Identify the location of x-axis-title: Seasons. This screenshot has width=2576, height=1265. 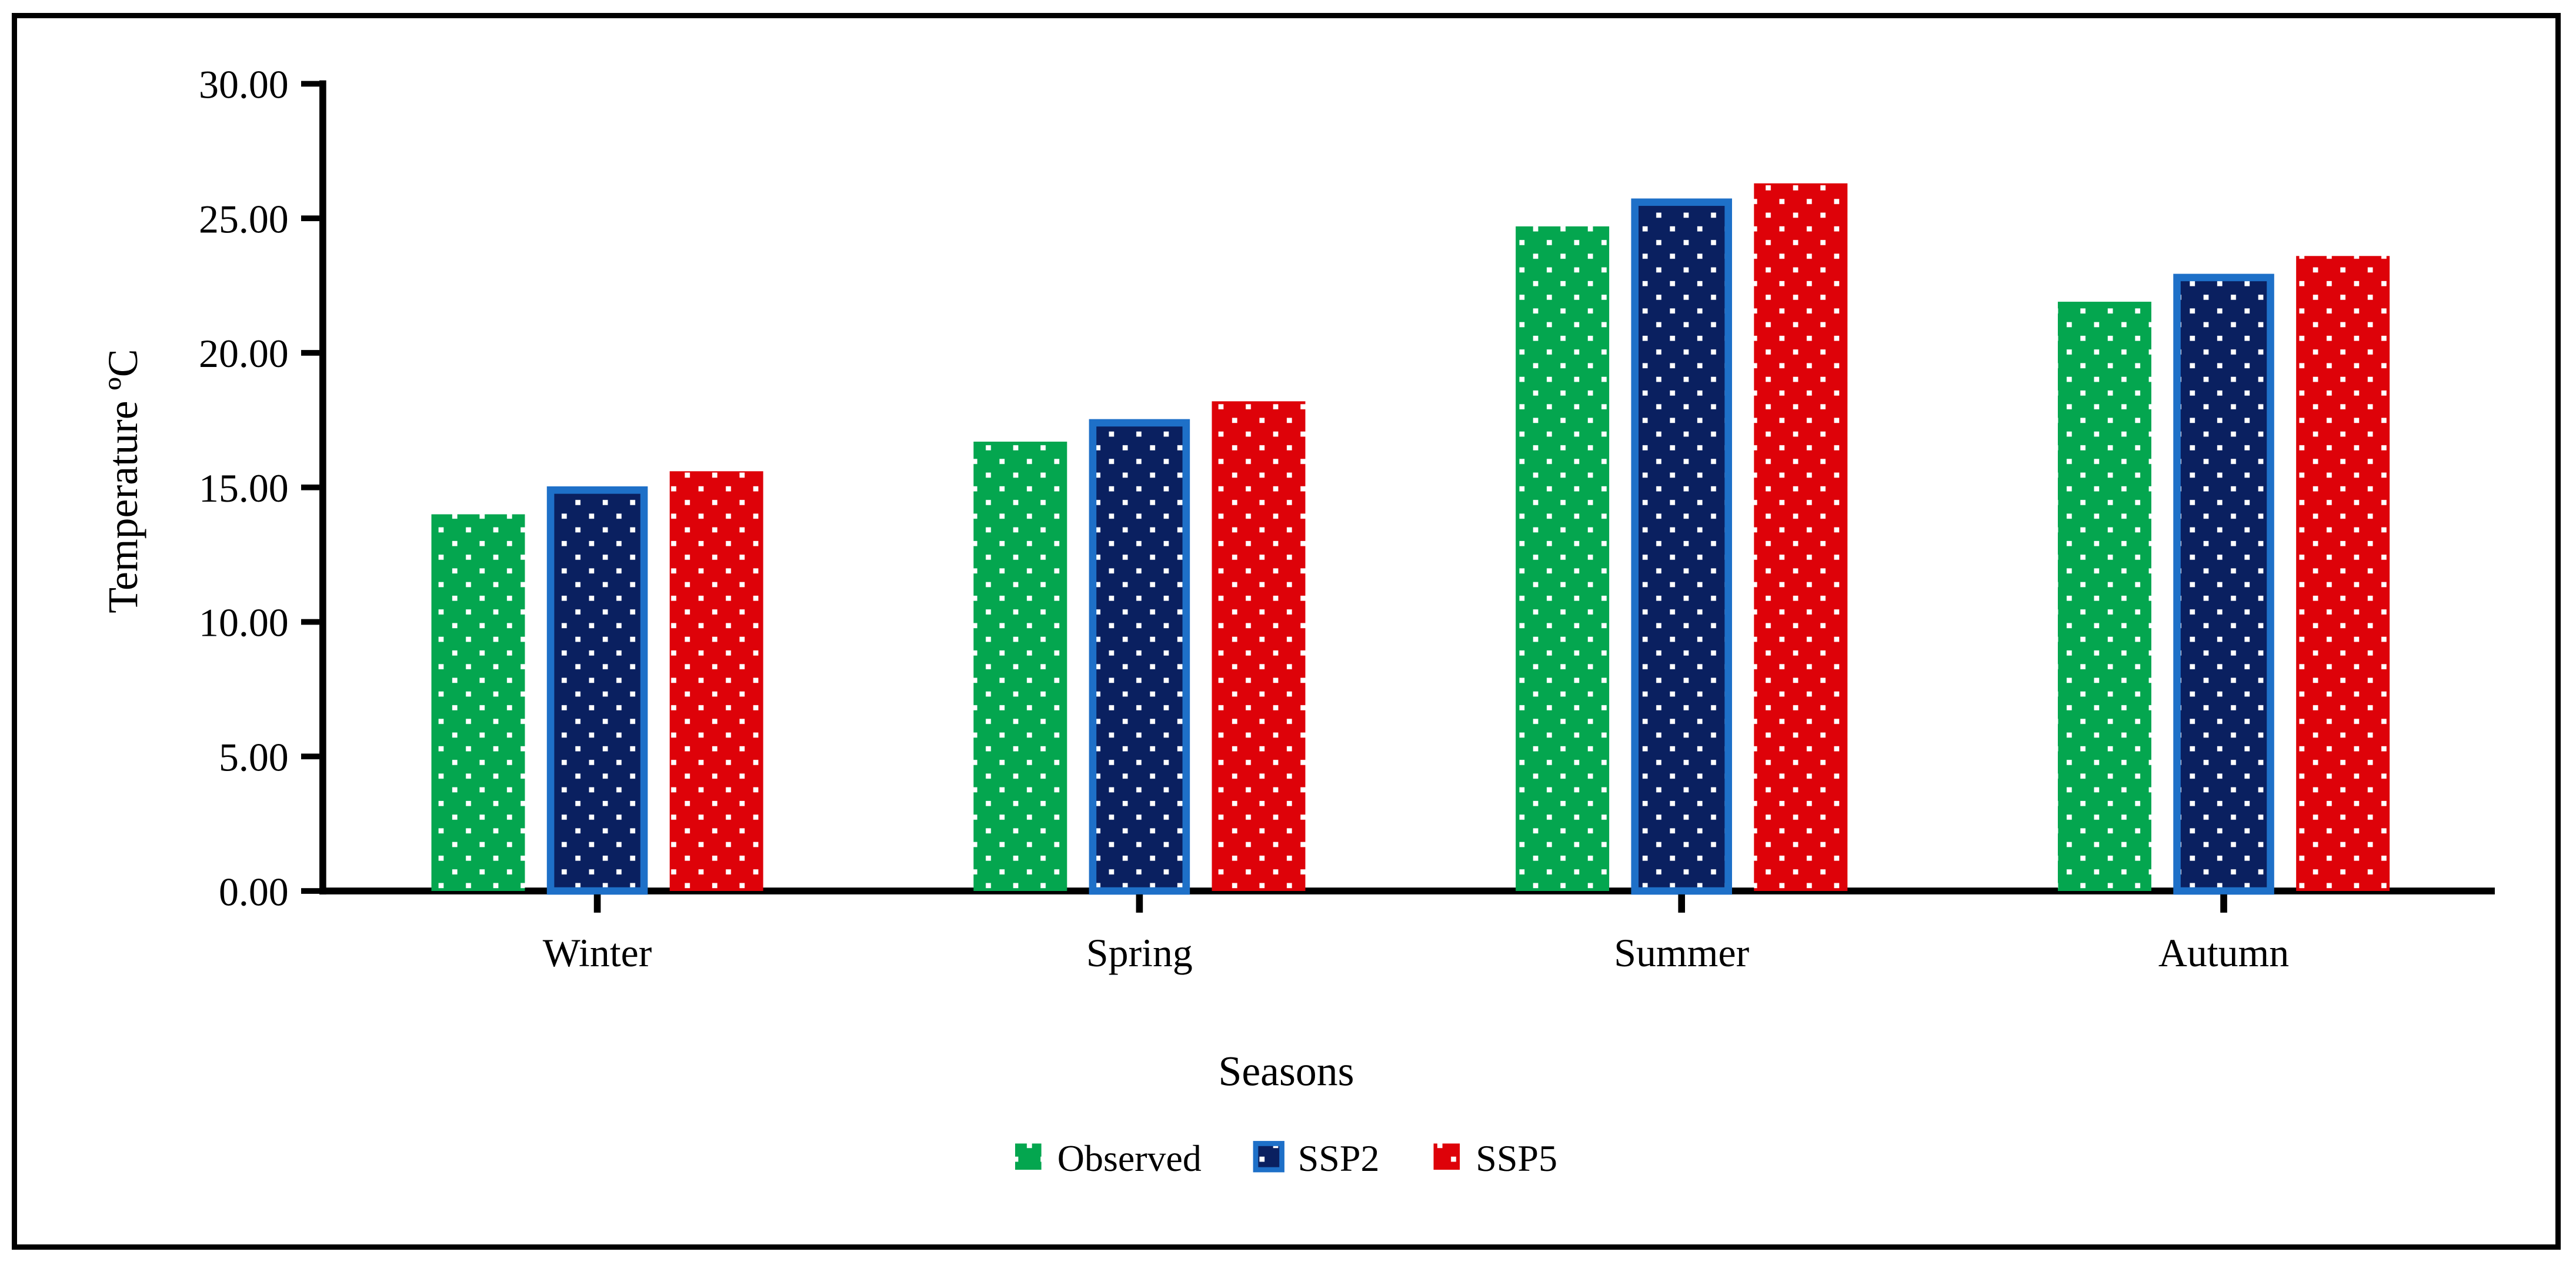
(1286, 1071).